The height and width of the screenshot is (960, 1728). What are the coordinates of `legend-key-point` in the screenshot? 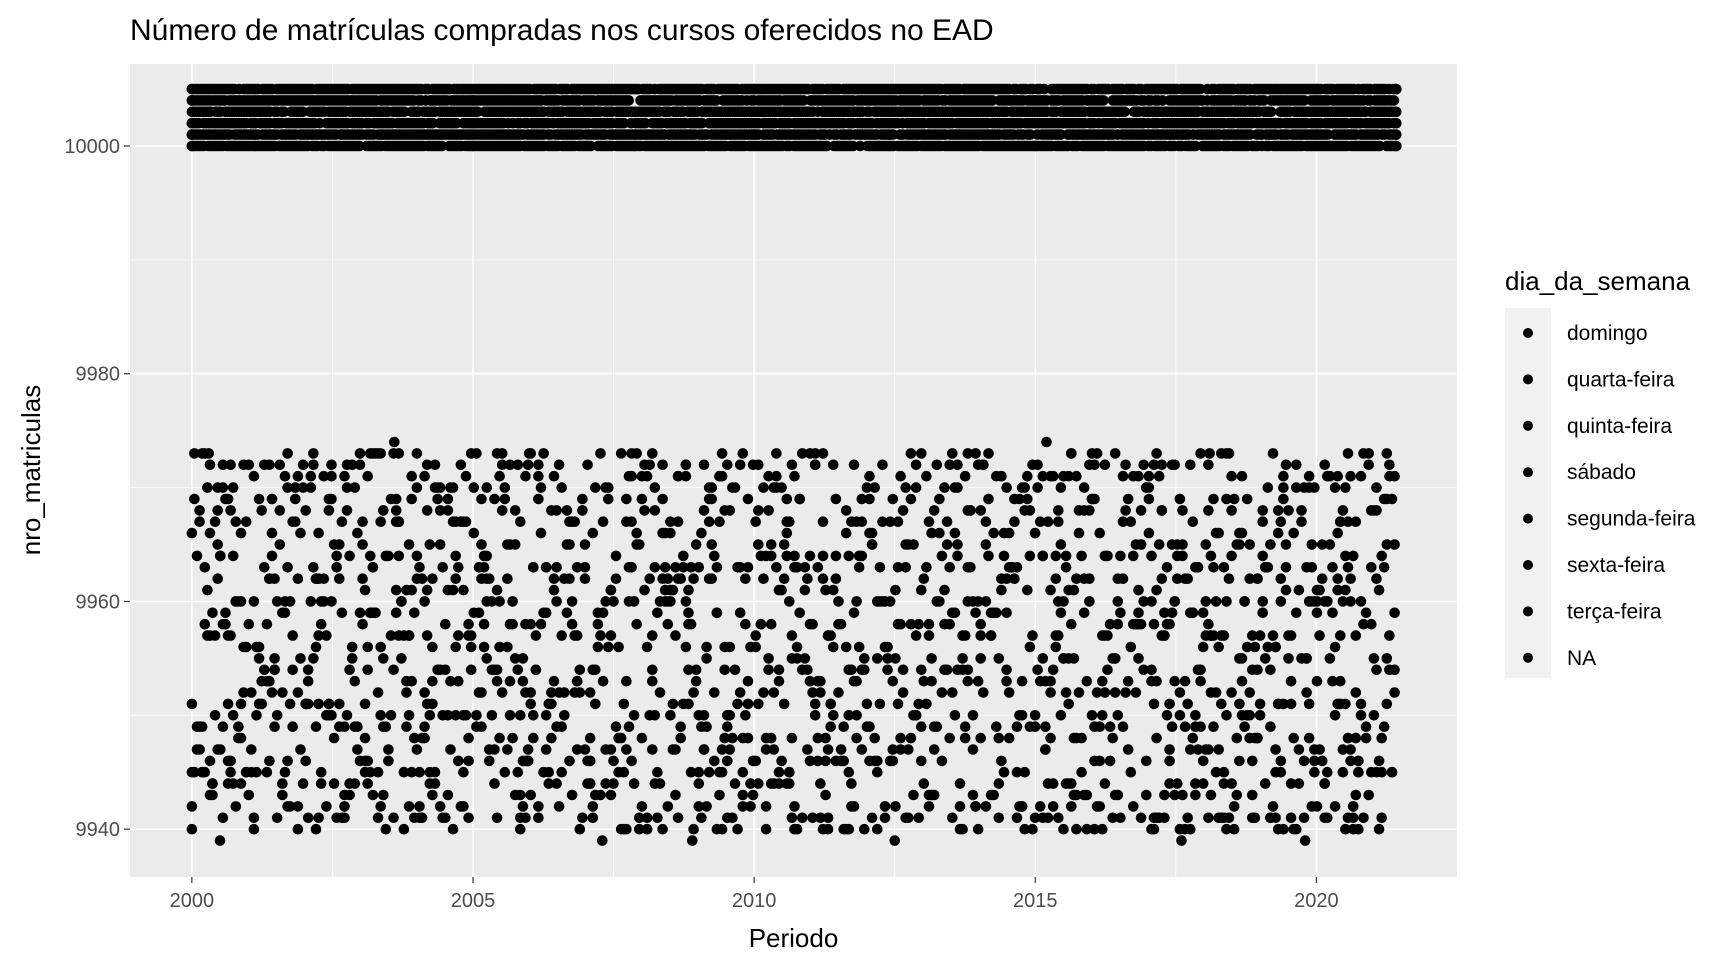 It's located at (1528, 657).